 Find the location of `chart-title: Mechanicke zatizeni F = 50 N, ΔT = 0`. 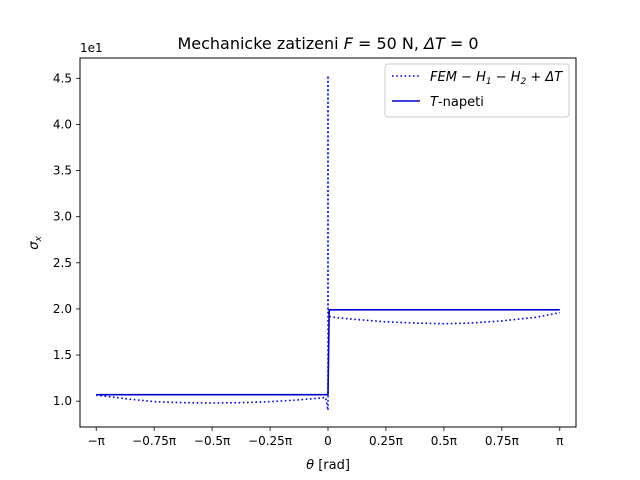

chart-title: Mechanicke zatizeni F = 50 N, ΔT = 0 is located at coordinates (327, 43).